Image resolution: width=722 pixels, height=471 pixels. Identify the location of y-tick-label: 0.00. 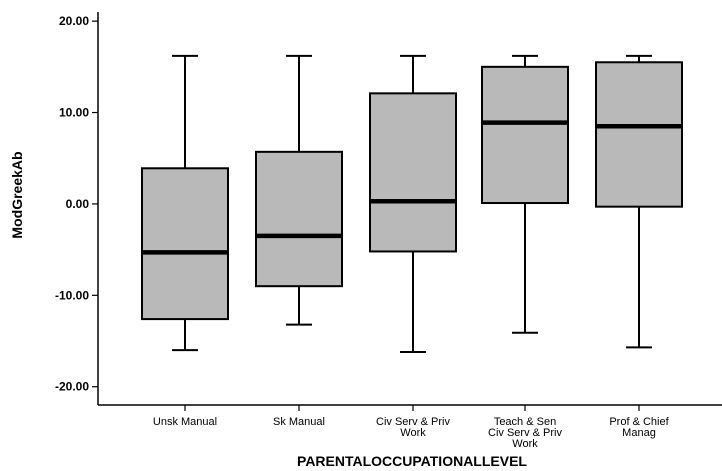
(78, 204).